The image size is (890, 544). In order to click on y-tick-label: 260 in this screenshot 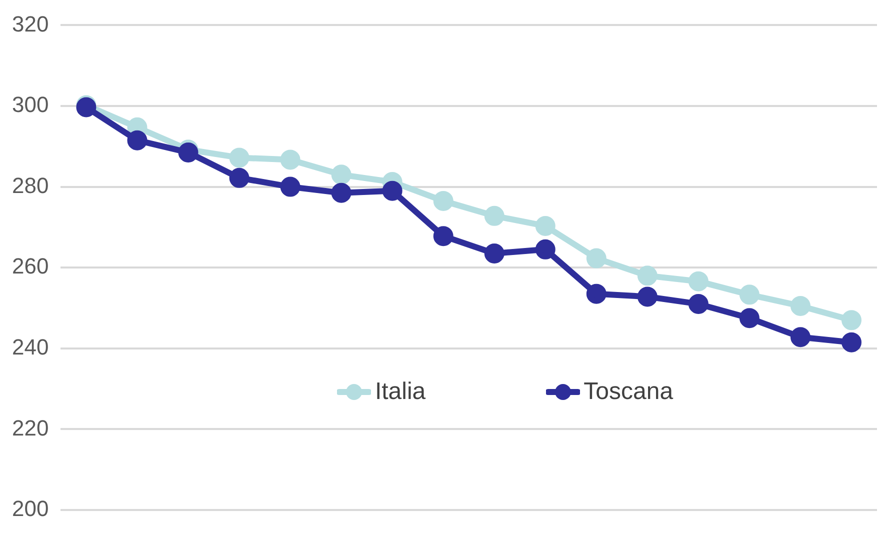, I will do `click(30, 266)`.